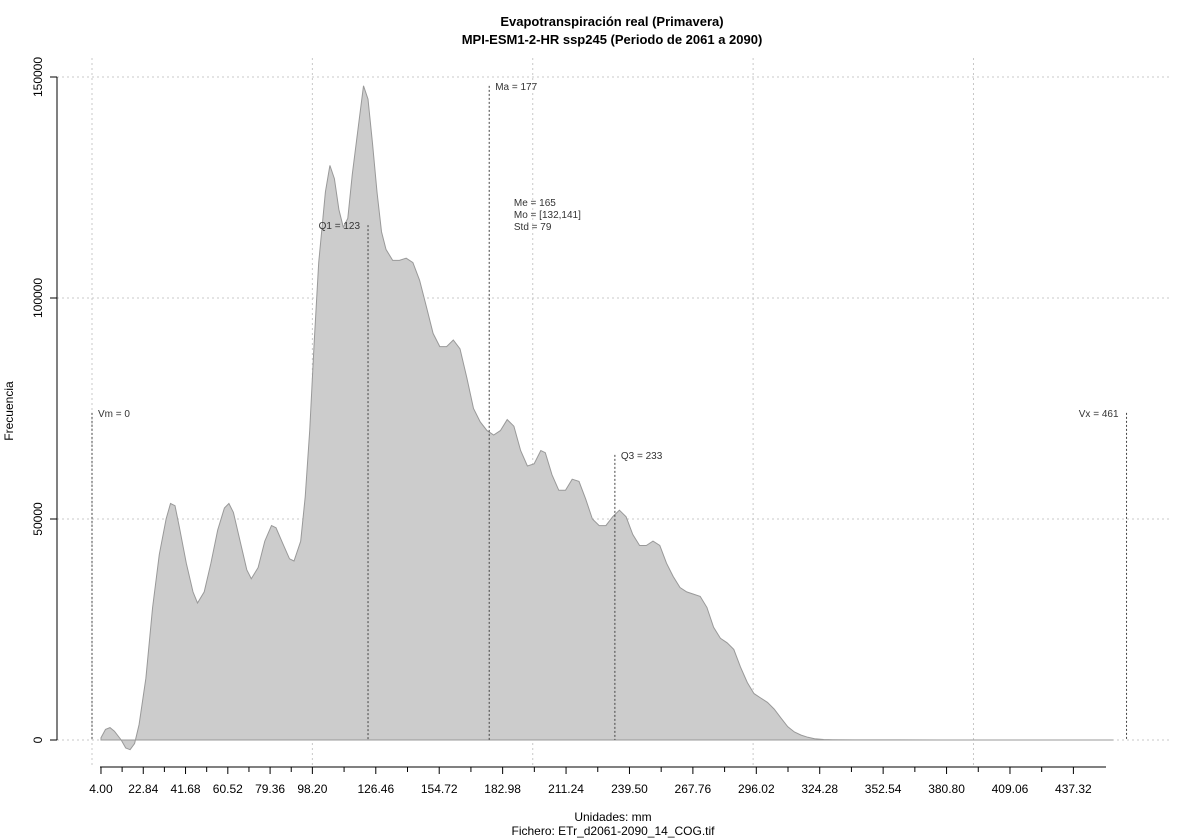  I want to click on x-tick-label-10: 239.50, so click(629, 789).